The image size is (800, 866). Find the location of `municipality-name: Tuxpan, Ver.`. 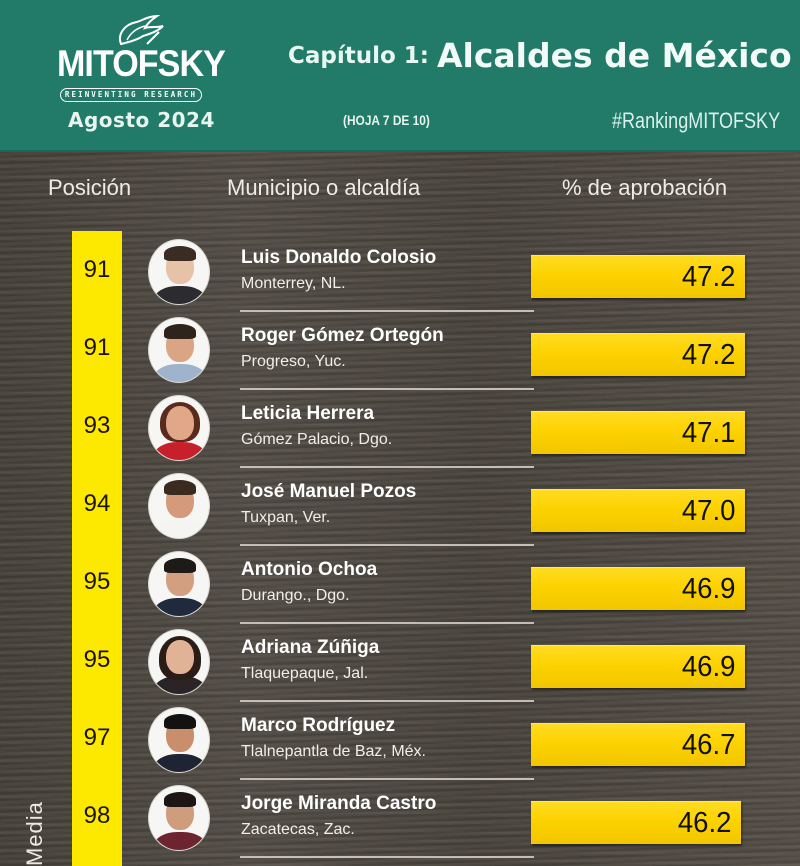

municipality-name: Tuxpan, Ver. is located at coordinates (286, 517).